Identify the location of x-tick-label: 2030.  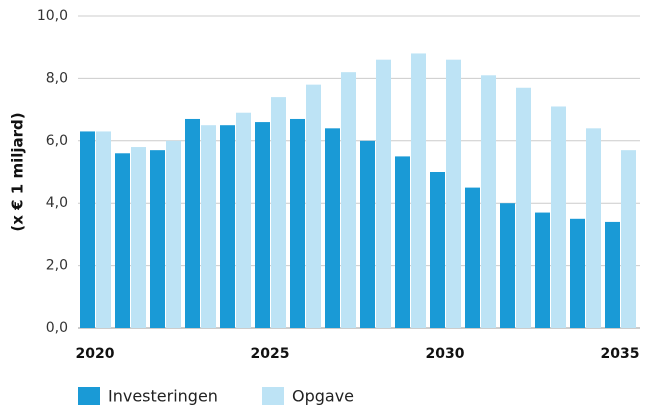
(445, 354).